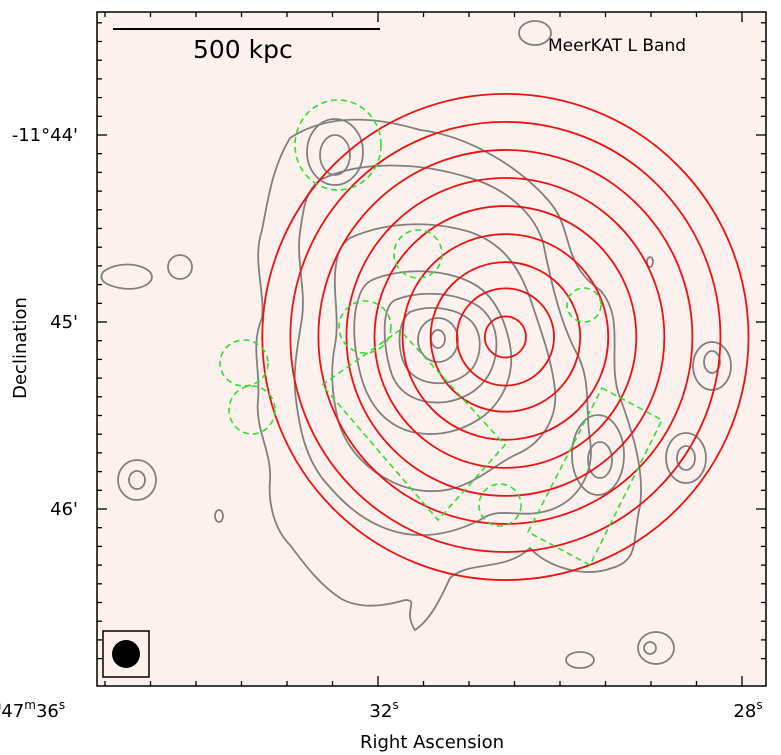  I want to click on contour-source-r2, so click(686, 458).